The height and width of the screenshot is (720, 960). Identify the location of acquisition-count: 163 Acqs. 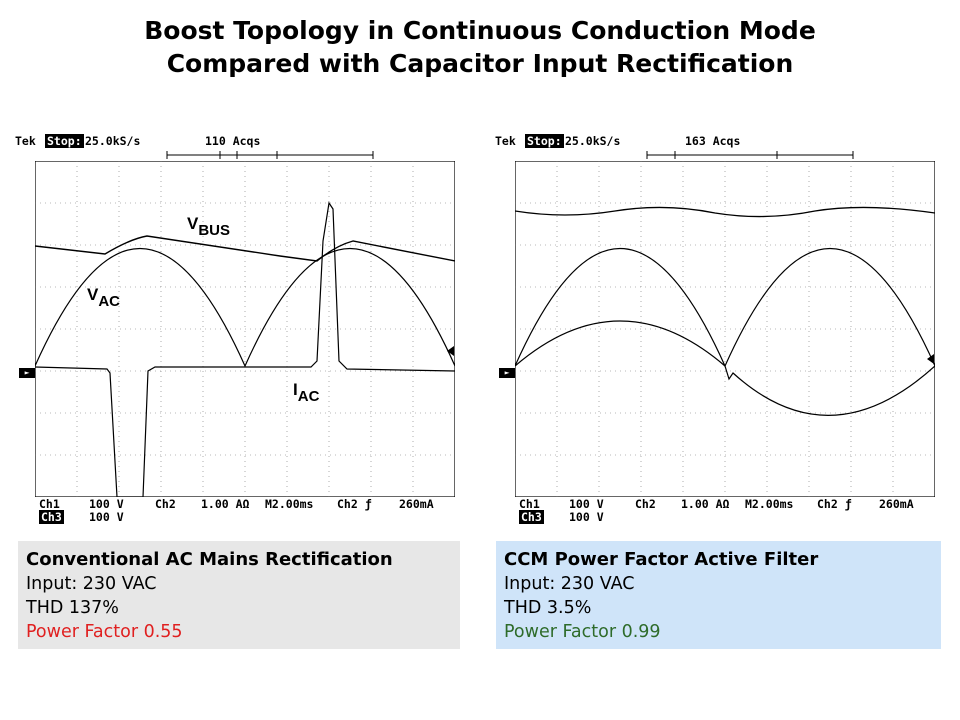
(713, 141).